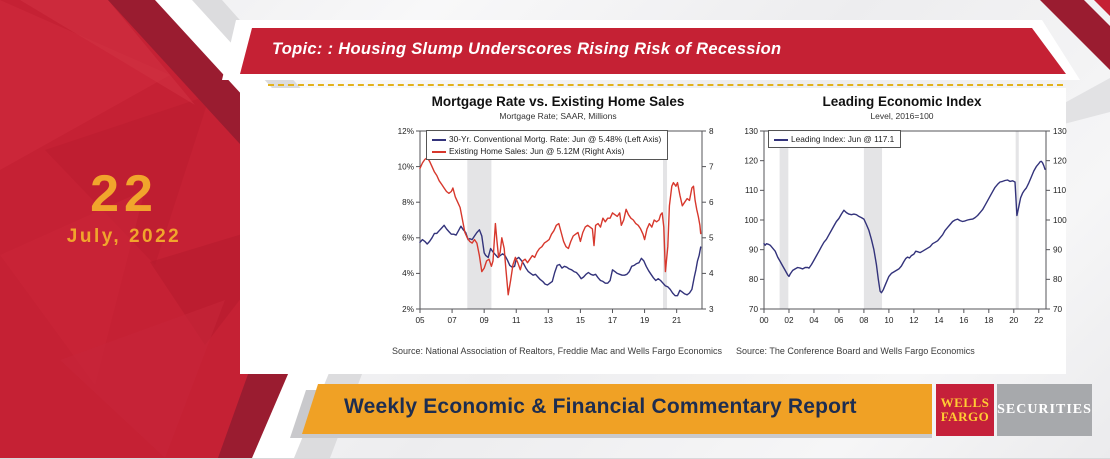 The image size is (1110, 459). Describe the element at coordinates (711, 202) in the screenshot. I see `axis-tick-label: 6` at that location.